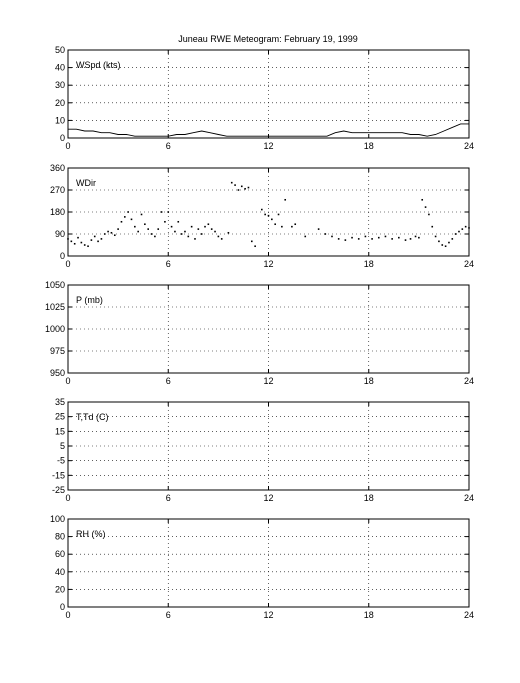  Describe the element at coordinates (60, 234) in the screenshot. I see `y-tick-label: 90` at that location.